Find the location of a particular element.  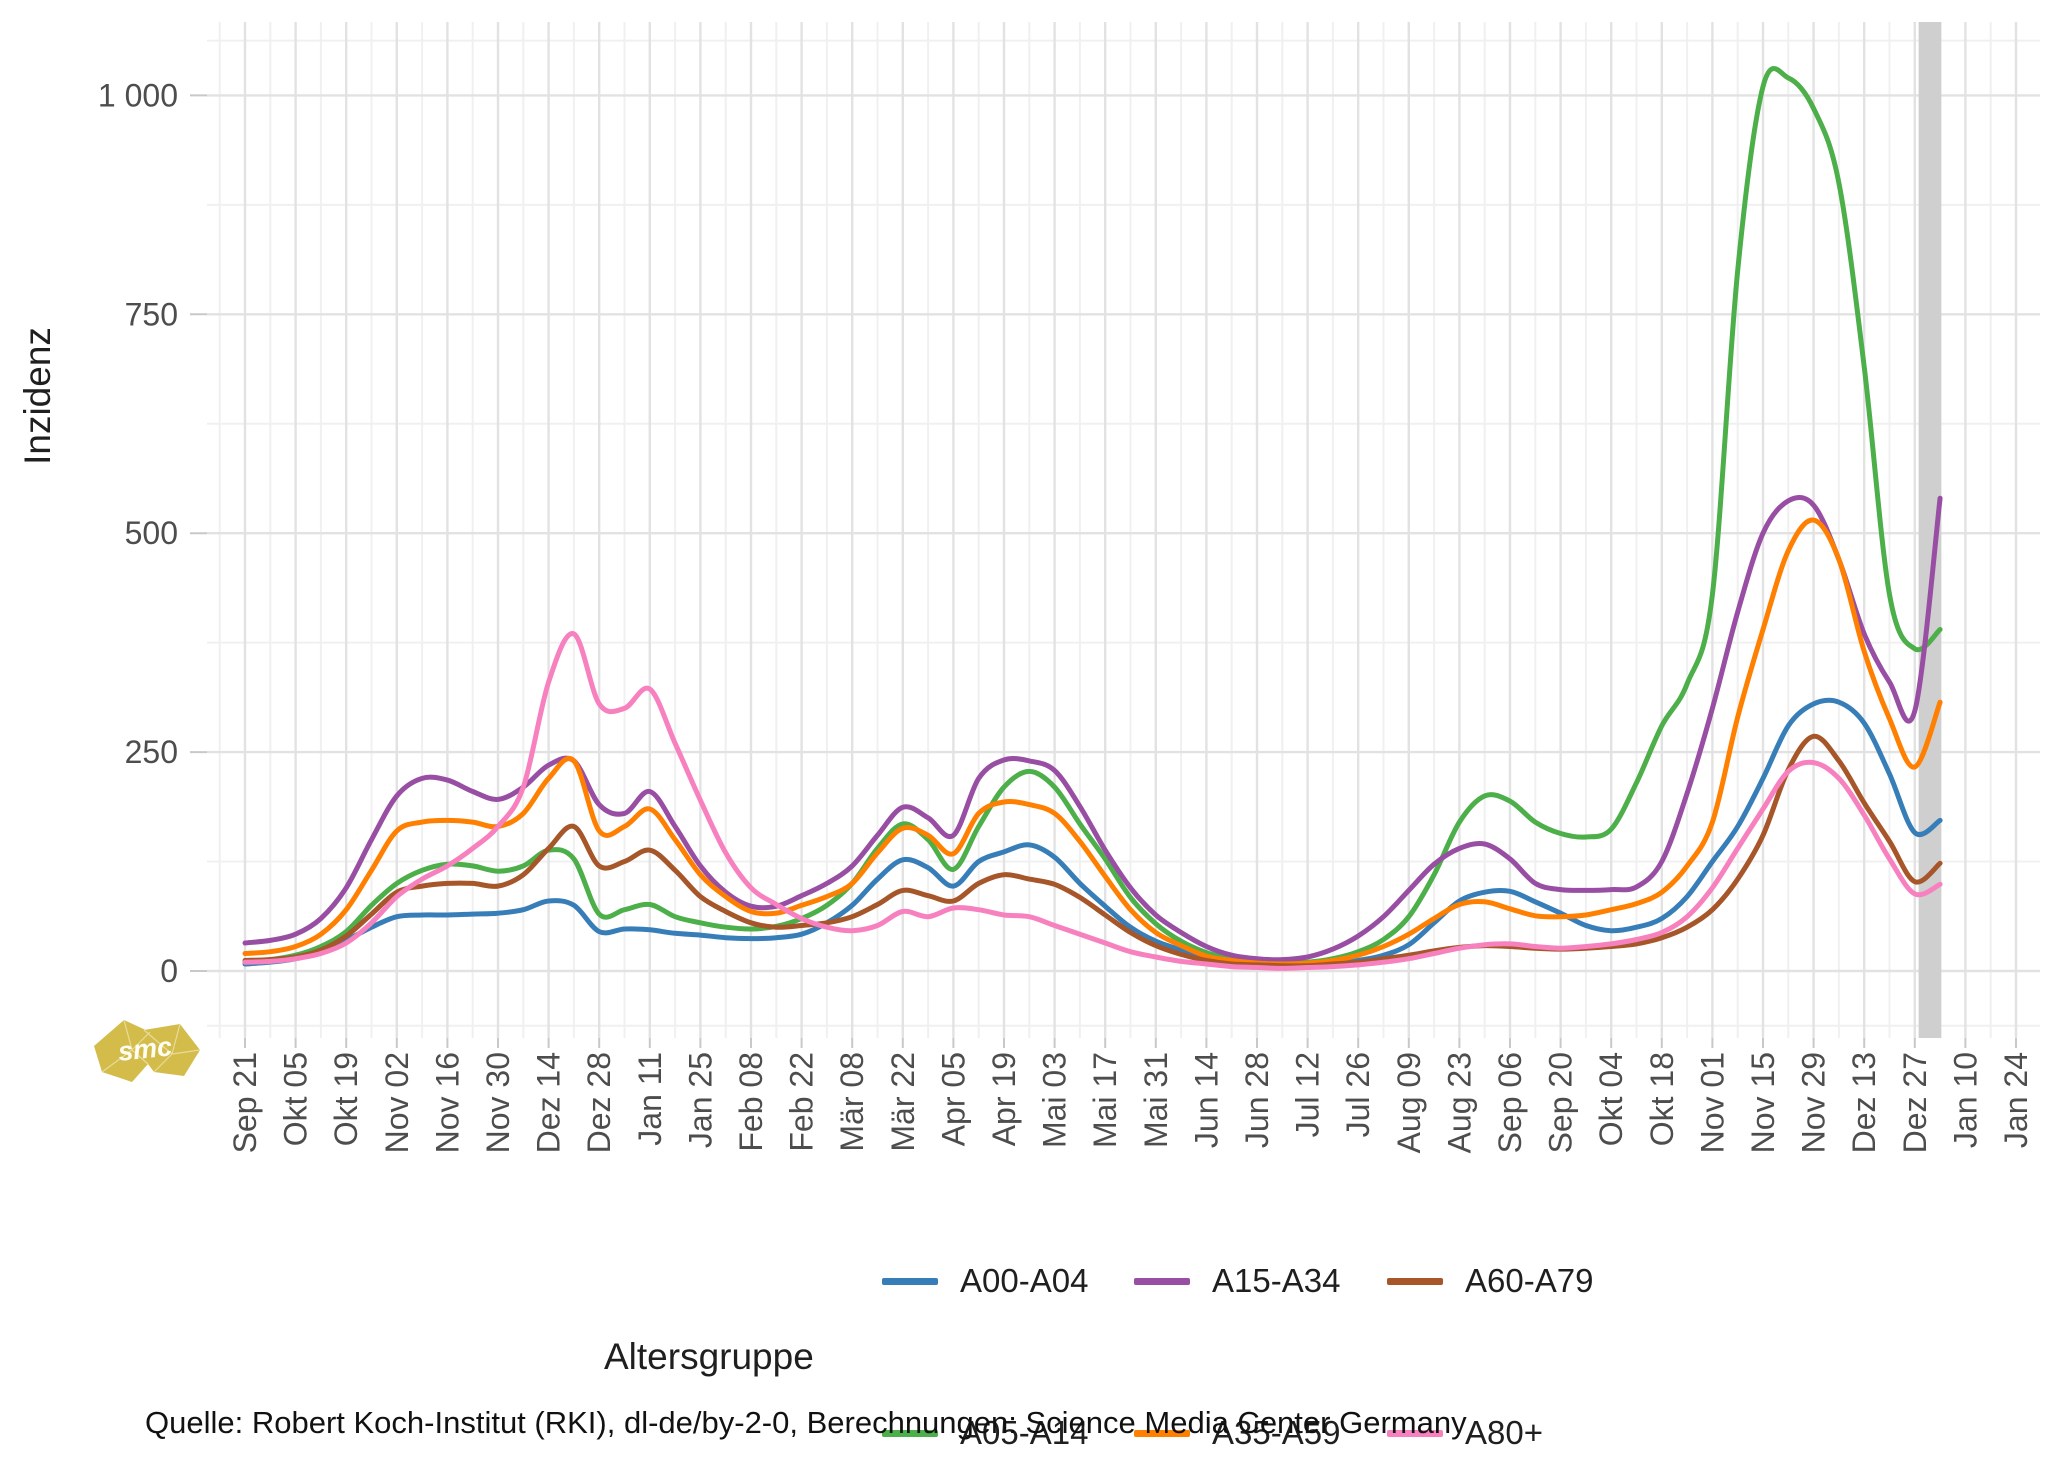

legend-swatch-A35-A59 is located at coordinates (1162, 1433).